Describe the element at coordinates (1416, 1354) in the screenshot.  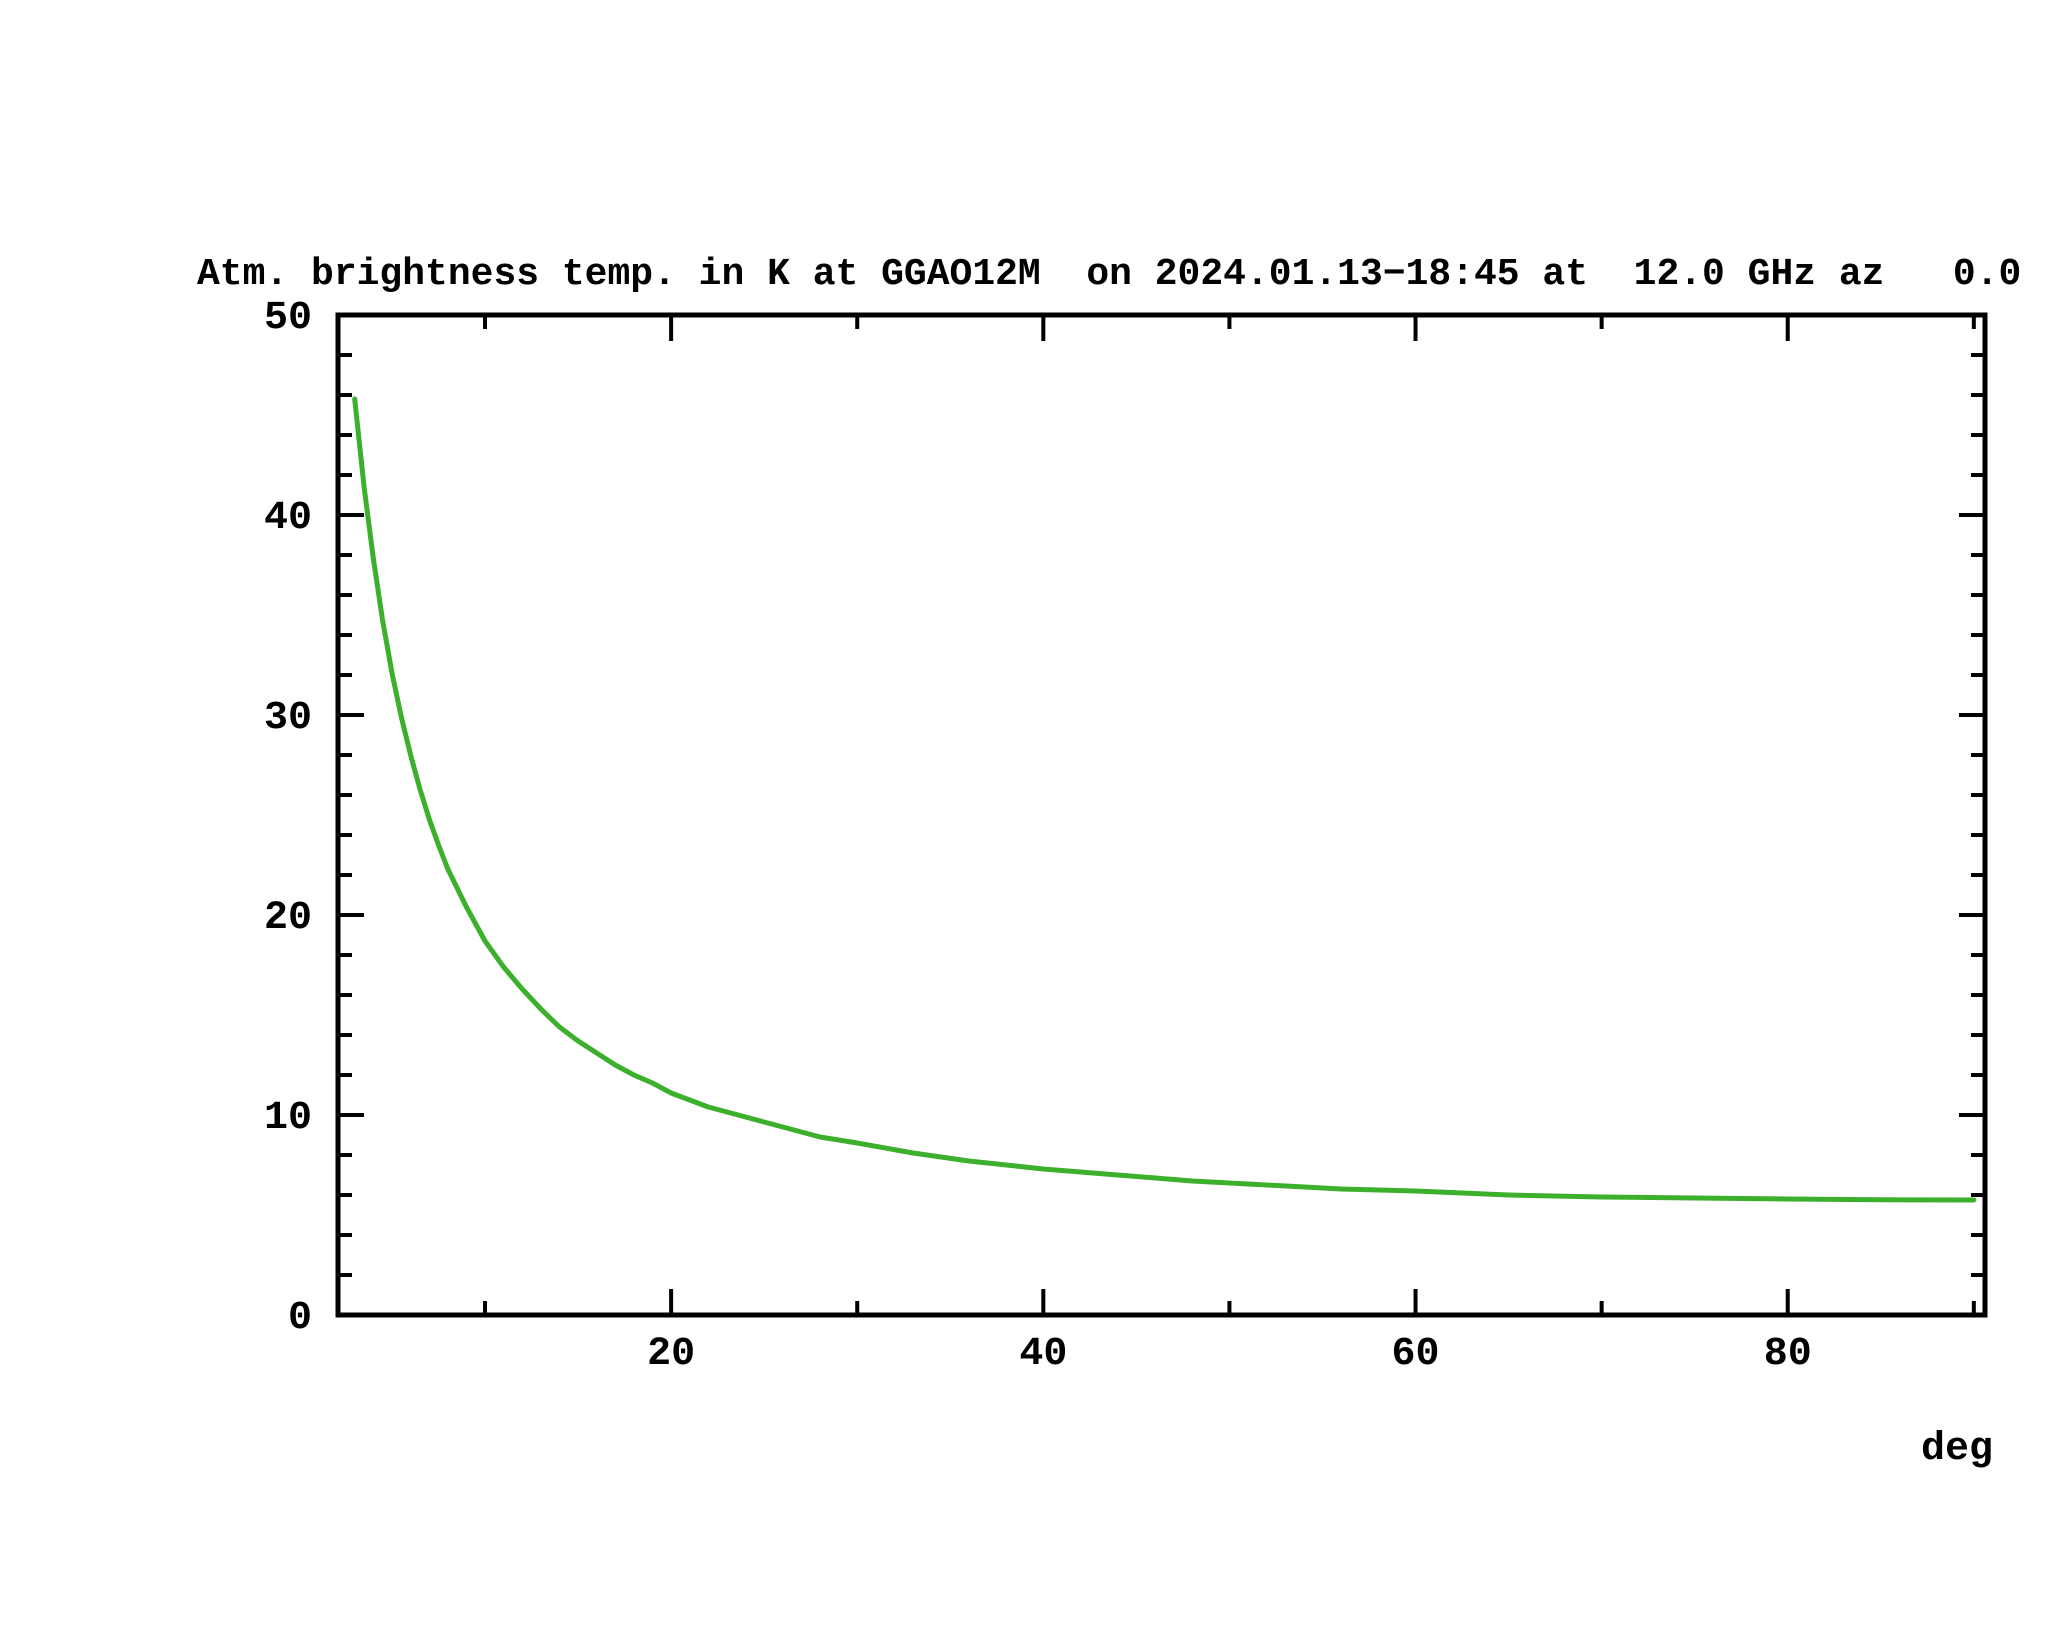
I see `x-tick-label: 60` at that location.